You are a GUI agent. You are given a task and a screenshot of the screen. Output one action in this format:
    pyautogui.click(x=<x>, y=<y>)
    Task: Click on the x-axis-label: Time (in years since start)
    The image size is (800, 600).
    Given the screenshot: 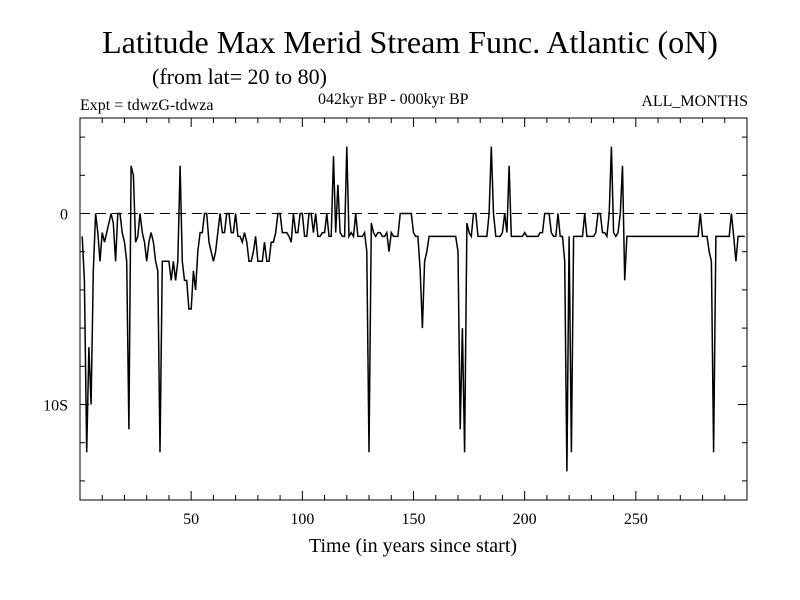 What is the action you would take?
    pyautogui.click(x=413, y=546)
    